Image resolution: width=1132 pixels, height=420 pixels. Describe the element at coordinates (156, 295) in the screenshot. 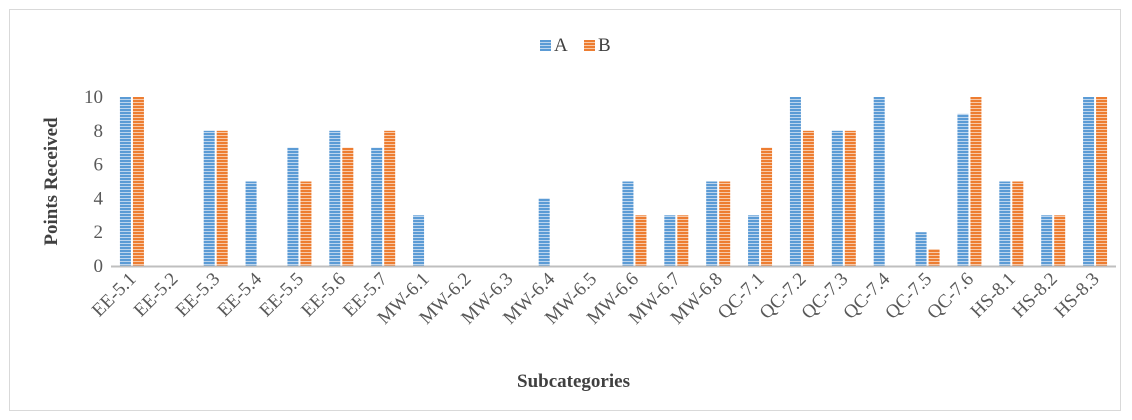

I see `x-tick-label: EE-5.2` at that location.